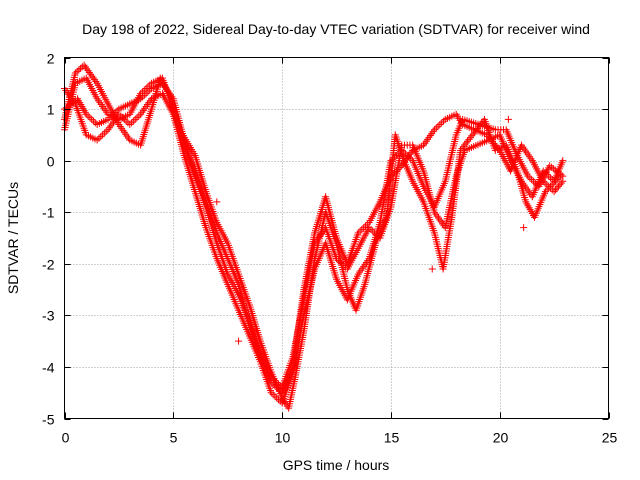 This screenshot has width=640, height=480. I want to click on y-tick-label: 0, so click(51, 162).